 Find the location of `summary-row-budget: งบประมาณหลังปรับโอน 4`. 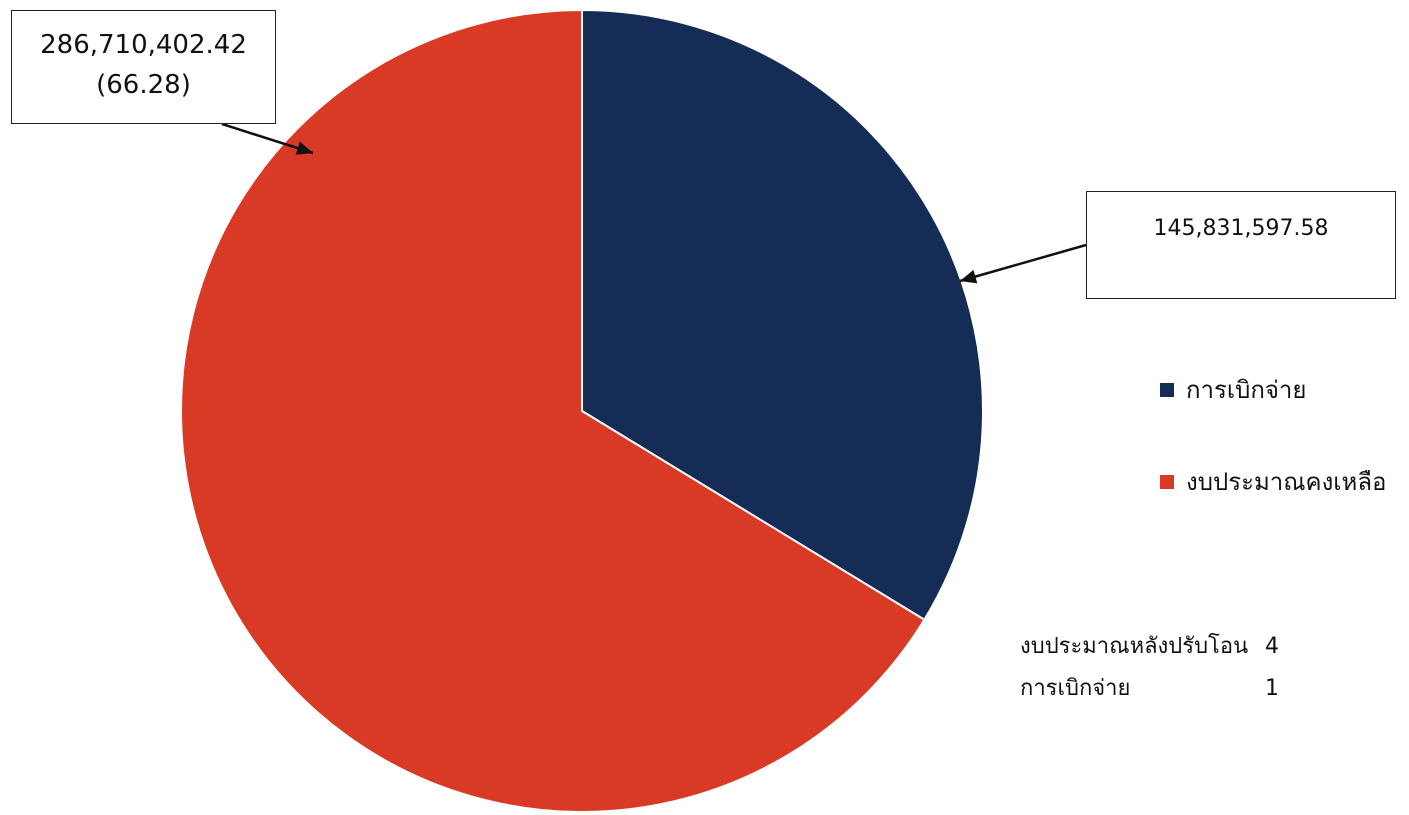

summary-row-budget: งบประมาณหลังปรับโอน 4 is located at coordinates (1149, 645).